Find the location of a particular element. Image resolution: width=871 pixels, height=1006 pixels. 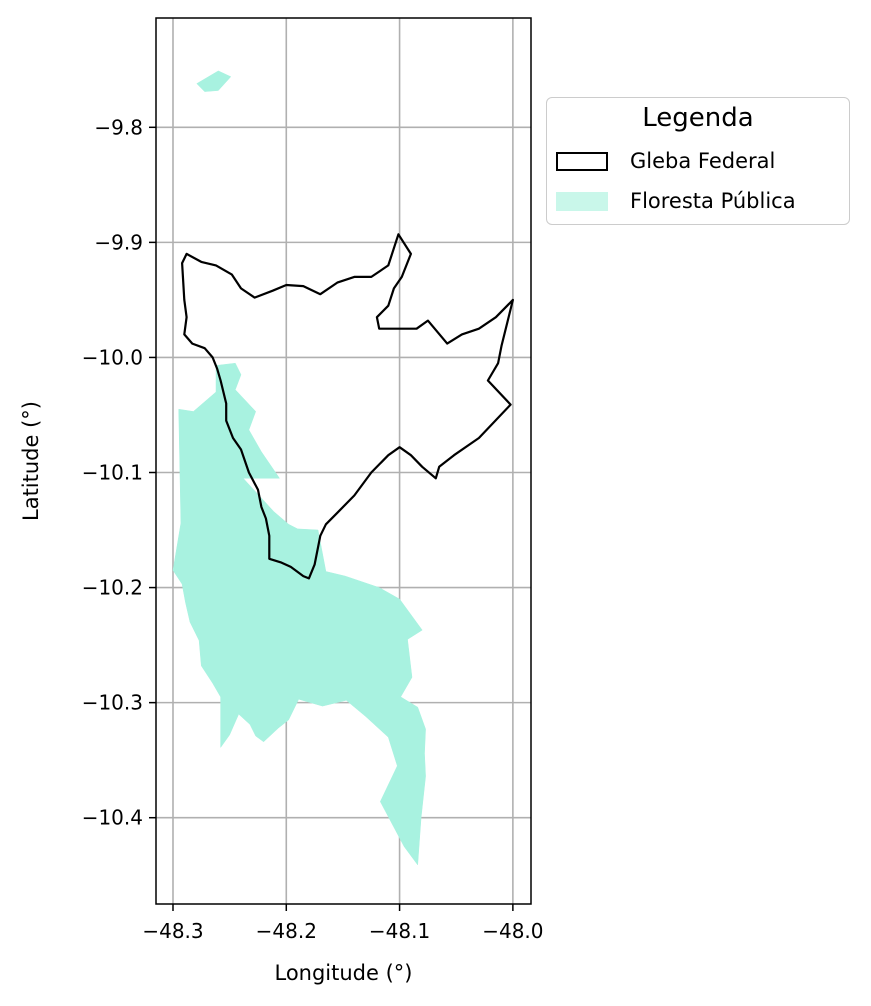

y-axis-title: Latitude (°) is located at coordinates (31, 461).